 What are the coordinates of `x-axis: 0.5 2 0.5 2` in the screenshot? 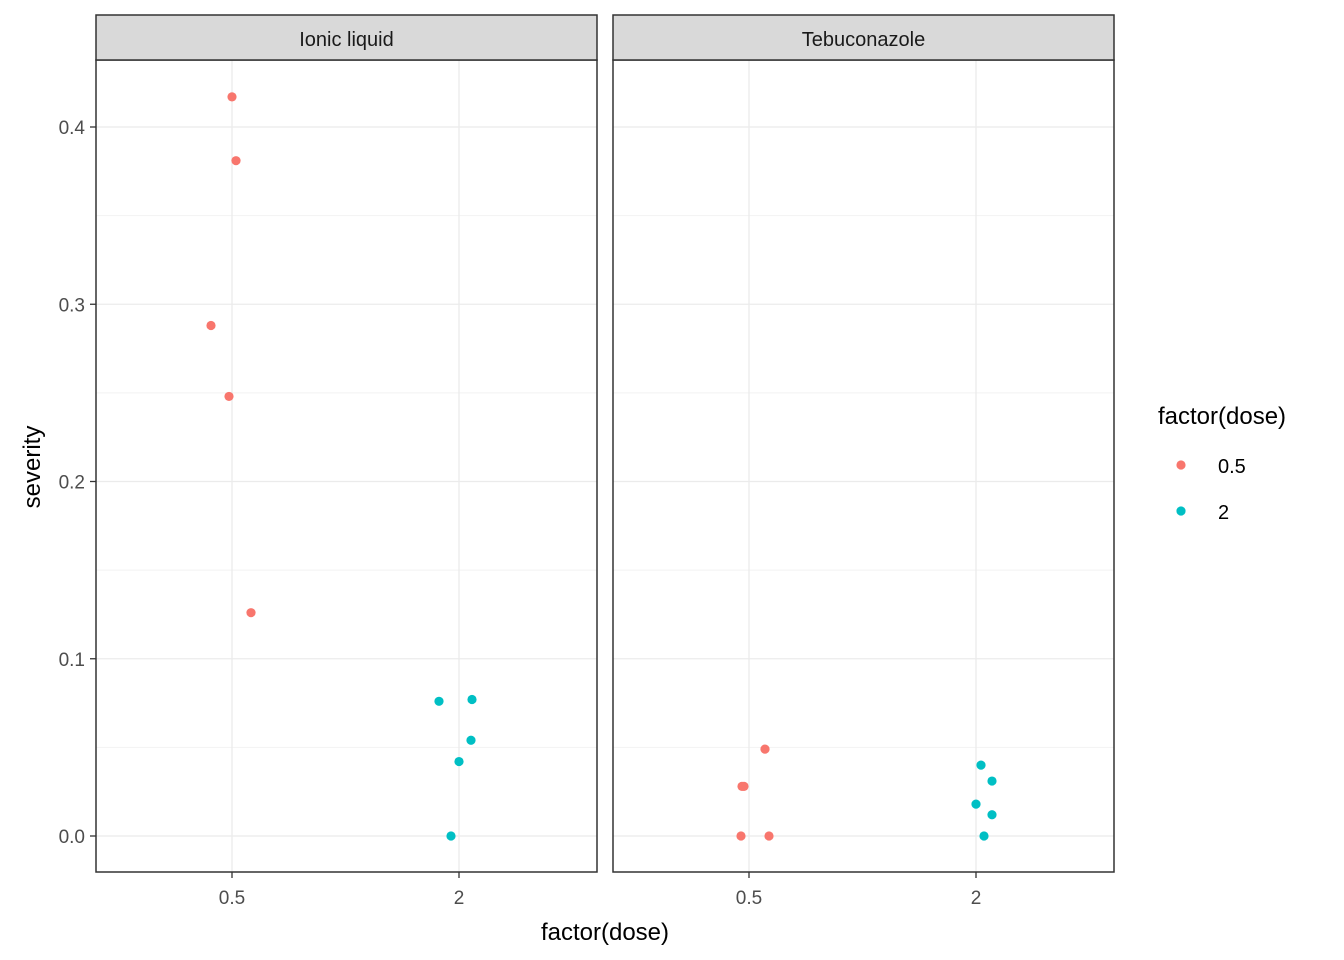 It's located at (600, 890).